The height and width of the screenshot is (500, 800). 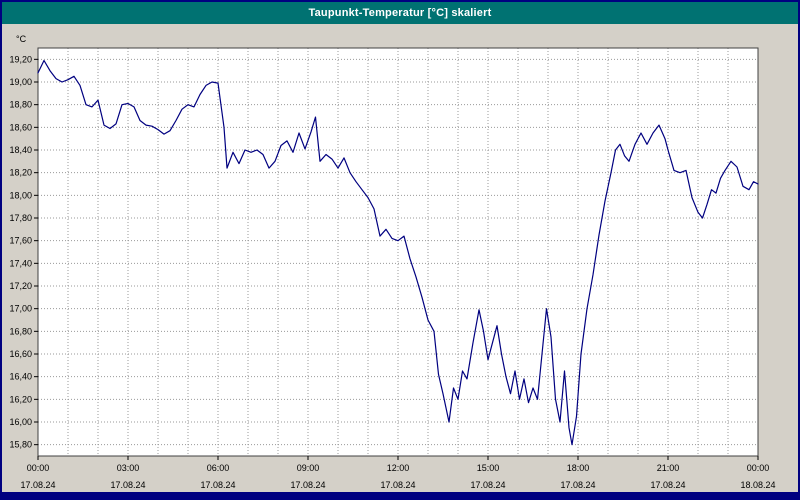 I want to click on svg-text: 17,20, so click(x=20, y=286).